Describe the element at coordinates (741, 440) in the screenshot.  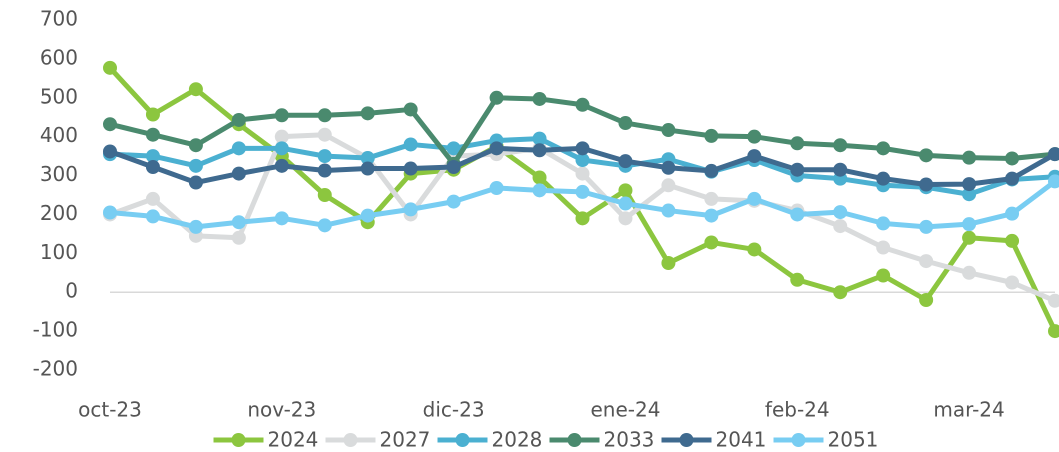
I see `legend-label: 2041` at that location.